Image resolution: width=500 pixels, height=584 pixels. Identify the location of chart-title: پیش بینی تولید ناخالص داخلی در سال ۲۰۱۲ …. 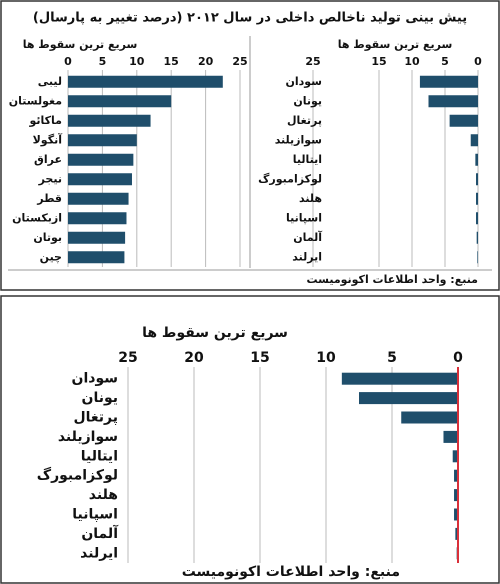
(250, 18).